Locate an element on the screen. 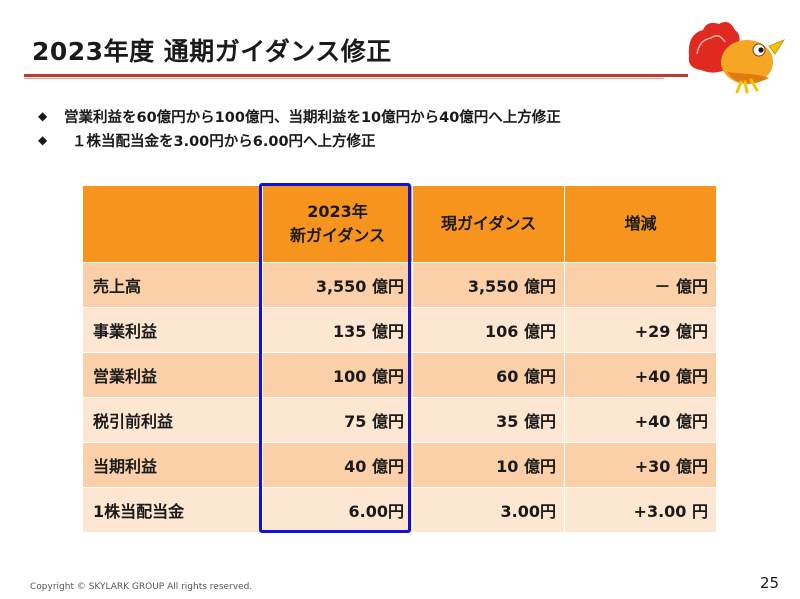 The height and width of the screenshot is (599, 800). table-row: 事業利益 135 億円 106 億円 +29 億円 is located at coordinates (399, 330).